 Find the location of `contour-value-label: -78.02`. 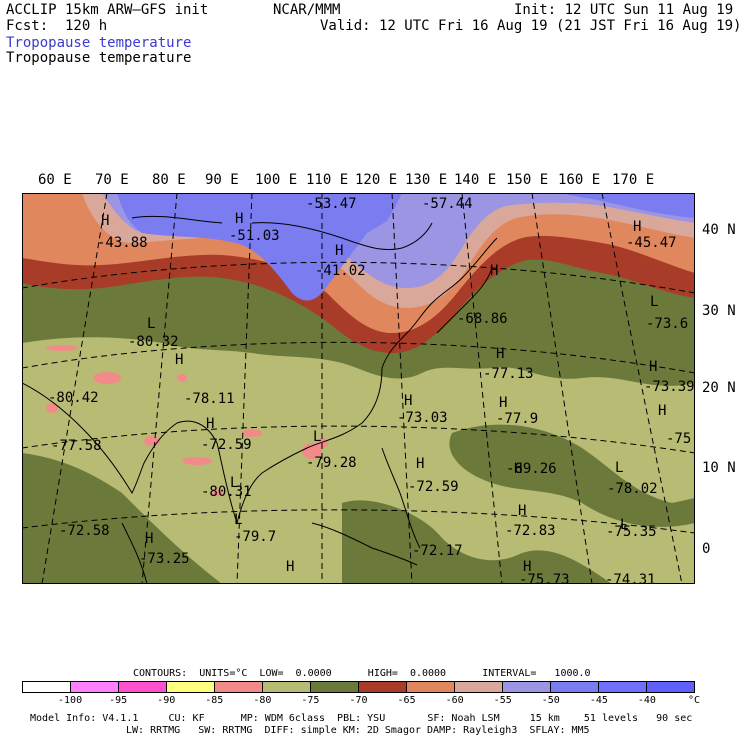

contour-value-label: -78.02 is located at coordinates (632, 489).